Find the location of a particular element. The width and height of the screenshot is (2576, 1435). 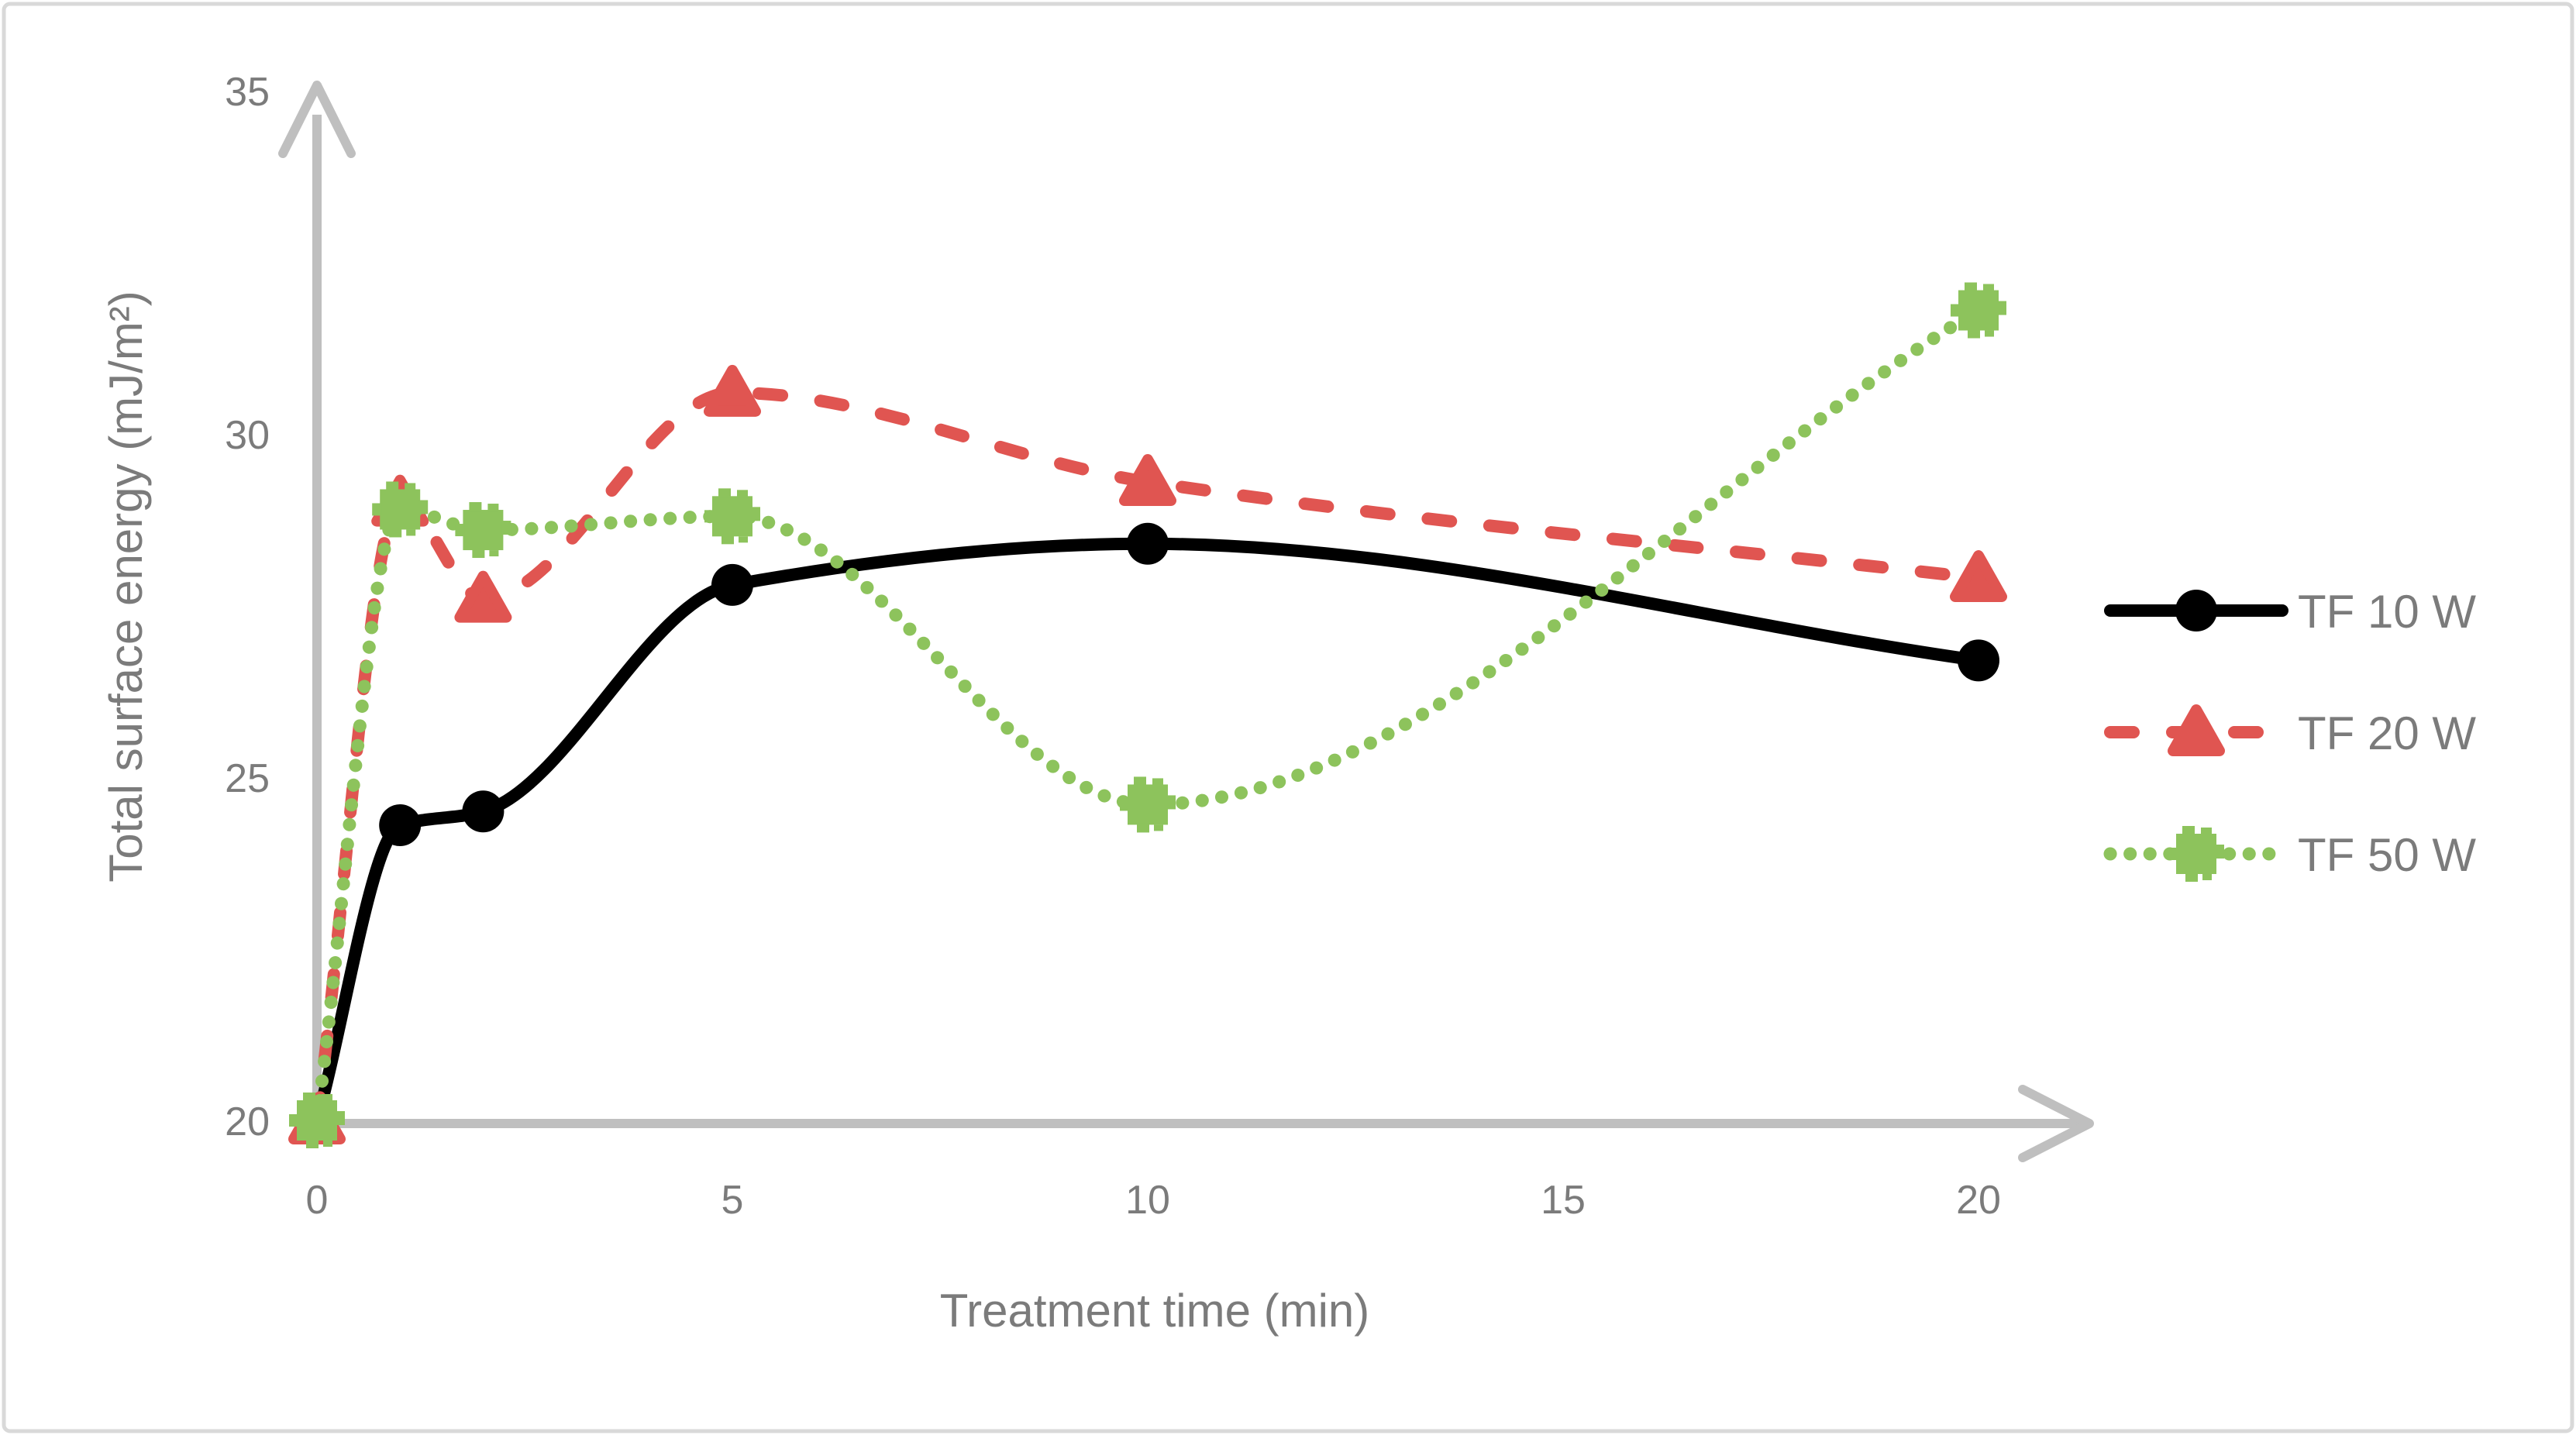

y-tick-35: 35 is located at coordinates (247, 92).